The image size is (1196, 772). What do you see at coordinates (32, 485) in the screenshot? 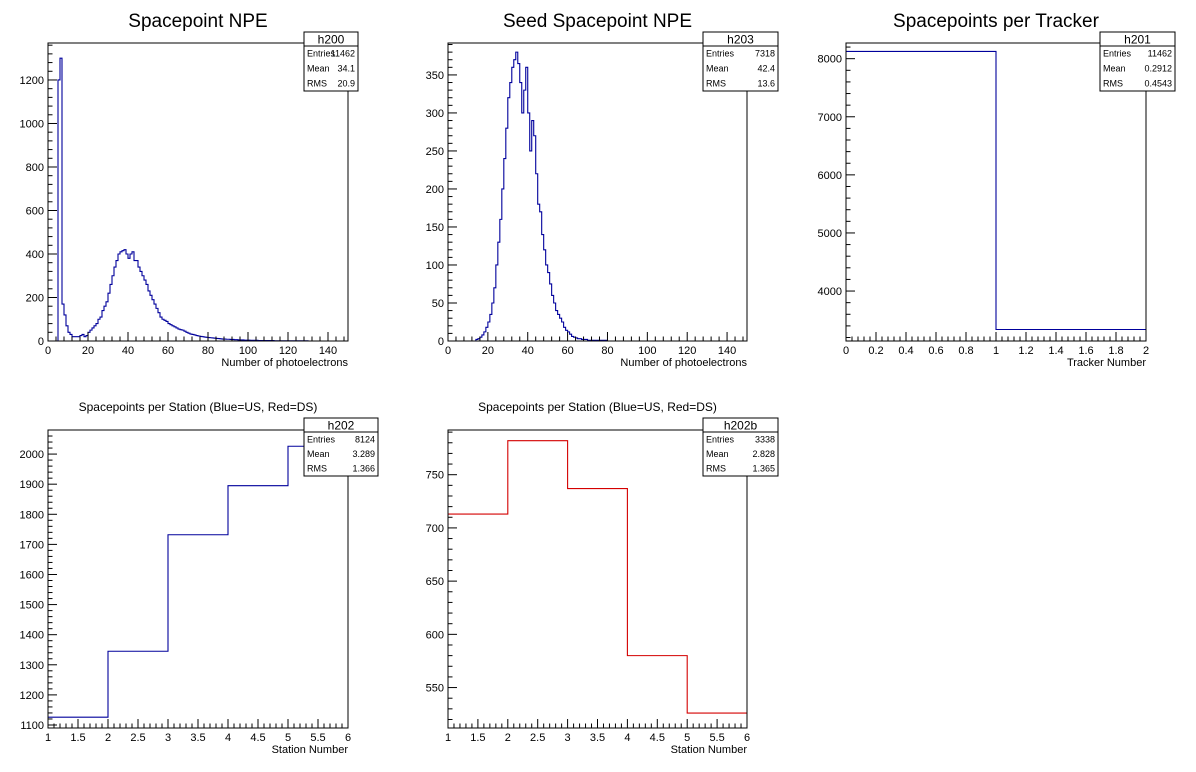
I see `y-tick-label: 1900` at bounding box center [32, 485].